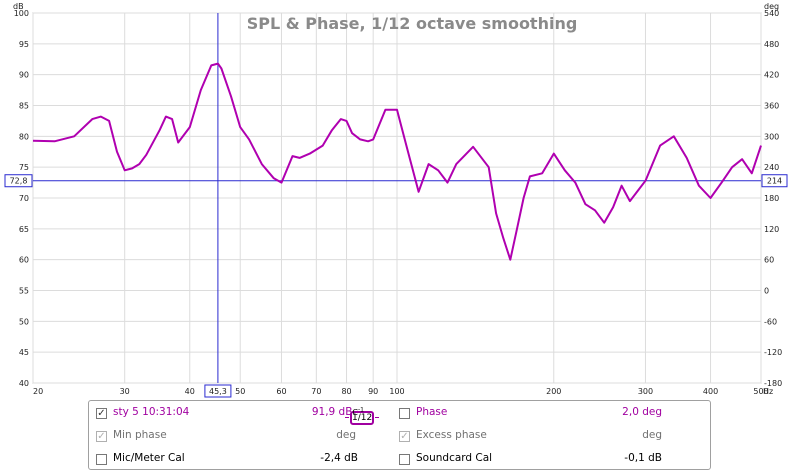  Describe the element at coordinates (771, 75) in the screenshot. I see `y-right-tick-label: 420` at that location.